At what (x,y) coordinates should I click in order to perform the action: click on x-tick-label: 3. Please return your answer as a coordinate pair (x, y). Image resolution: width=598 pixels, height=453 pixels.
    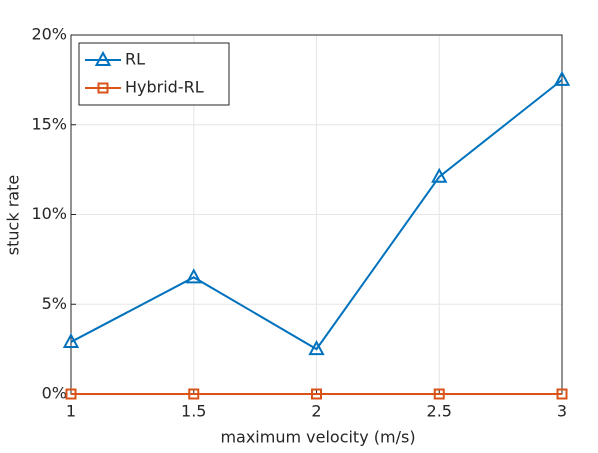
    Looking at the image, I should click on (562, 411).